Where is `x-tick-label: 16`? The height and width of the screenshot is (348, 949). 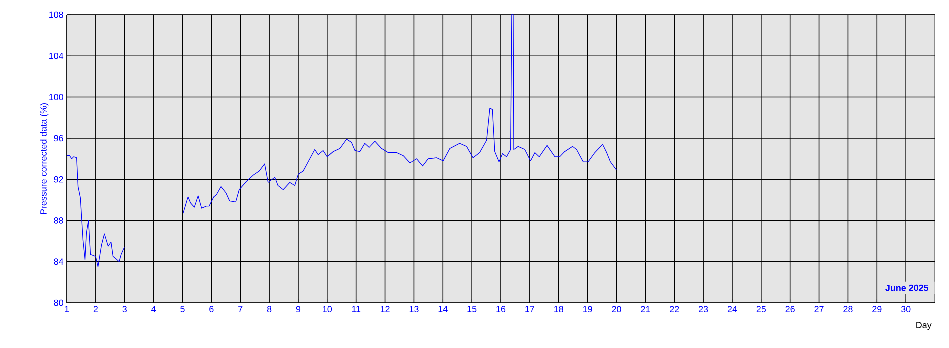 x-tick-label: 16 is located at coordinates (501, 309).